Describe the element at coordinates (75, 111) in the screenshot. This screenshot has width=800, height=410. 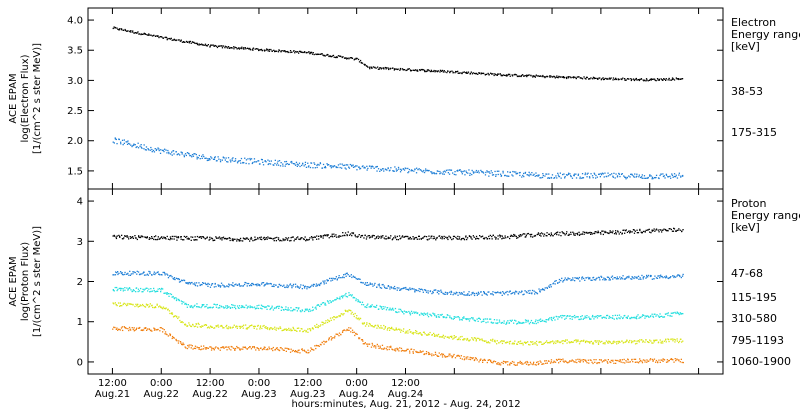
I see `electron-ytick-label: 2.5` at that location.